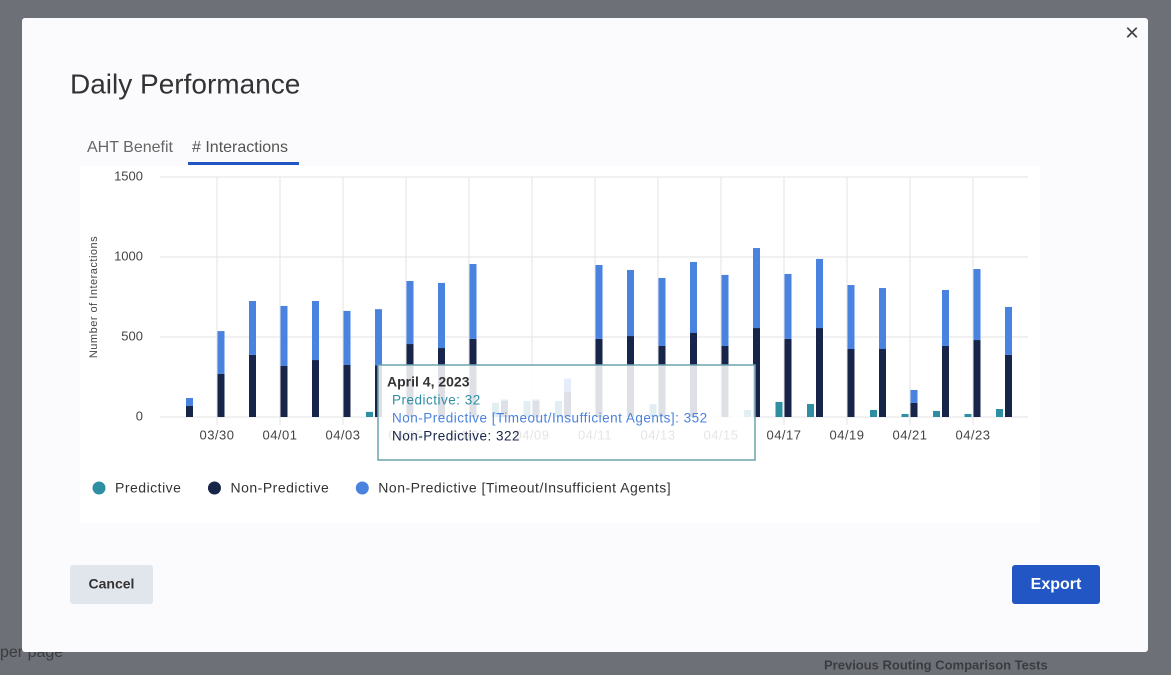  What do you see at coordinates (185, 83) in the screenshot?
I see `modal-title: Daily Performance` at bounding box center [185, 83].